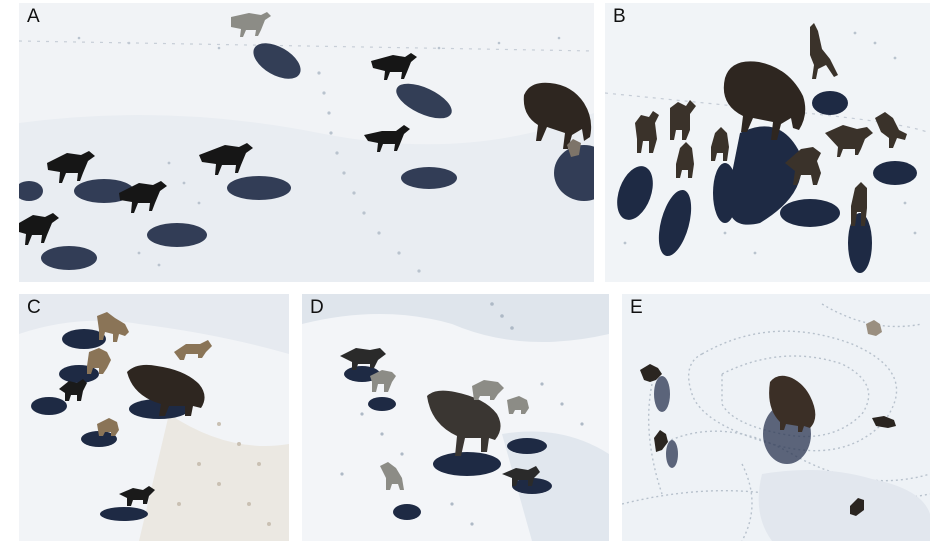 This screenshot has height=551, width=949. I want to click on photo-panel-e: E, so click(776, 417).